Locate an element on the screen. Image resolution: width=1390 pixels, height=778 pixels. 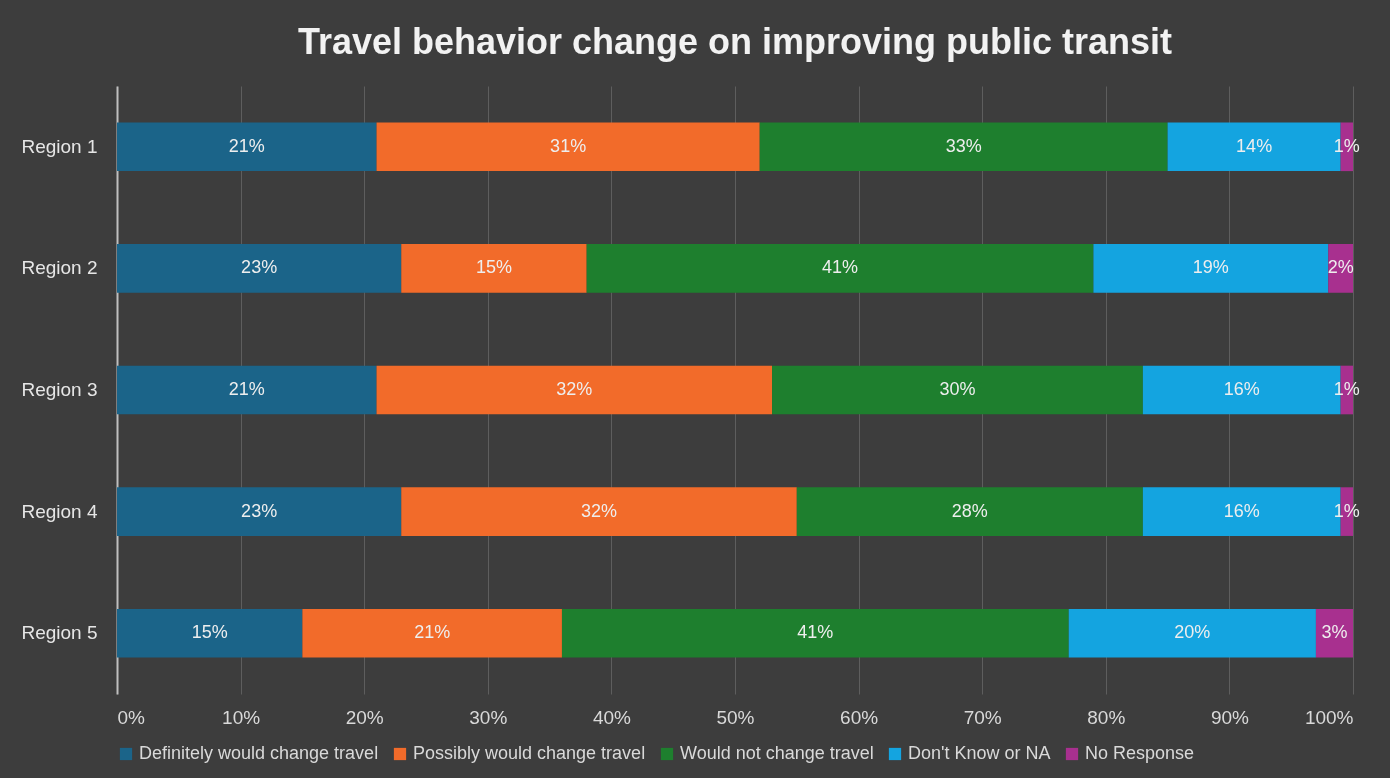
x-tick-label: 50% is located at coordinates (735, 717).